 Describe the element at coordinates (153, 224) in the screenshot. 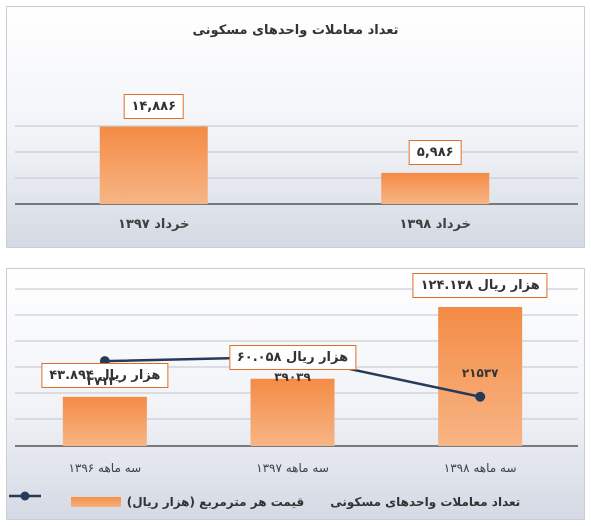

I see `x-tick-label: خرداد ۱۳۹۷` at that location.